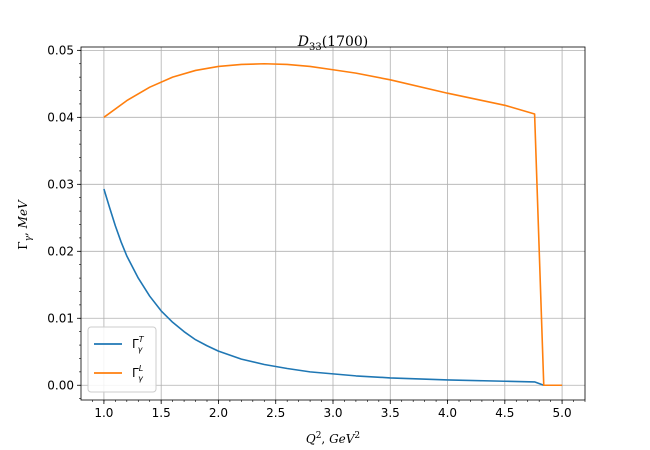 The height and width of the screenshot is (450, 650). Describe the element at coordinates (332, 413) in the screenshot. I see `x-tick-label: 3.0` at that location.